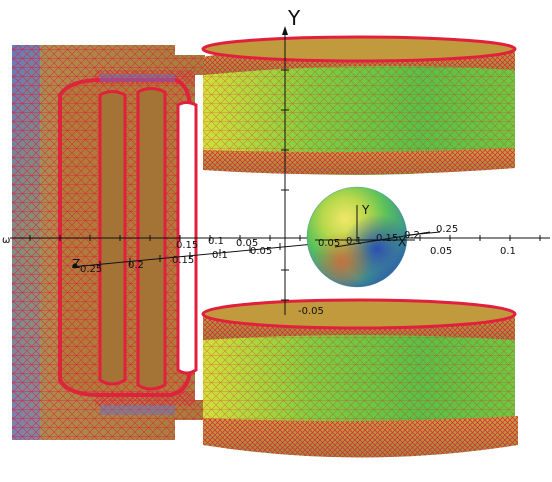 The height and width of the screenshot is (482, 552). I want to click on y-axis-title: Y, so click(294, 18).